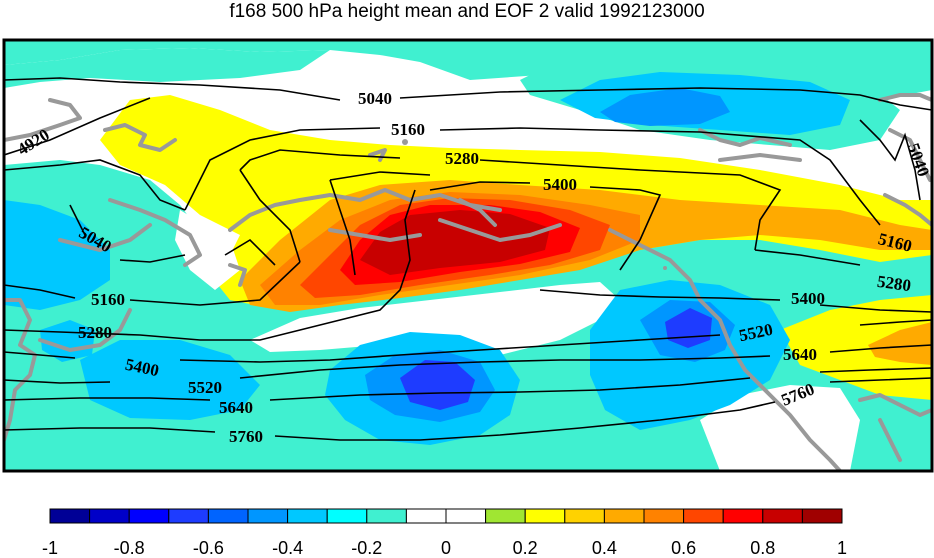  I want to click on colorbar-tick-label: -1, so click(50, 548).